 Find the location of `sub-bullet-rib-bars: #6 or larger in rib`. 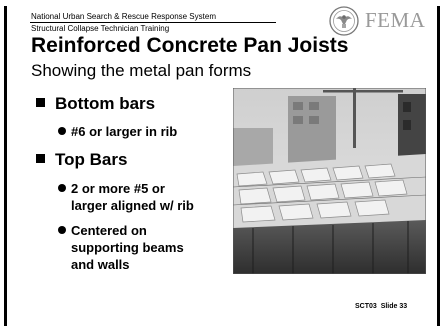

sub-bullet-rib-bars: #6 or larger in rib is located at coordinates (143, 131).